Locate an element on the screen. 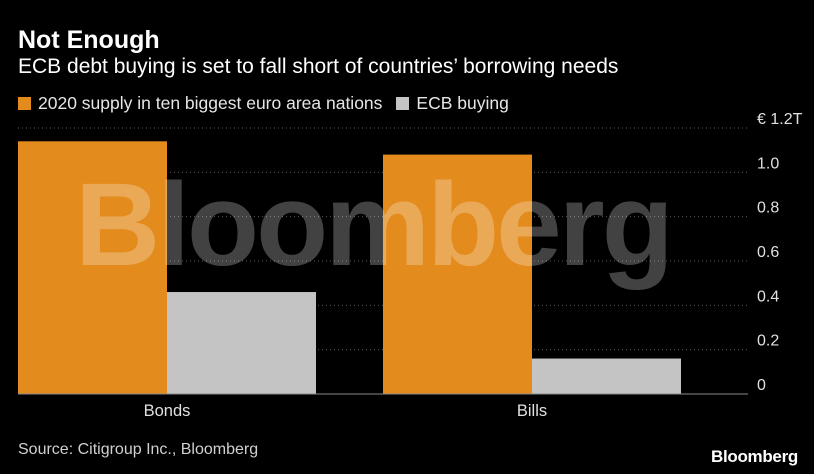  x-tick-label: Bonds is located at coordinates (167, 411).